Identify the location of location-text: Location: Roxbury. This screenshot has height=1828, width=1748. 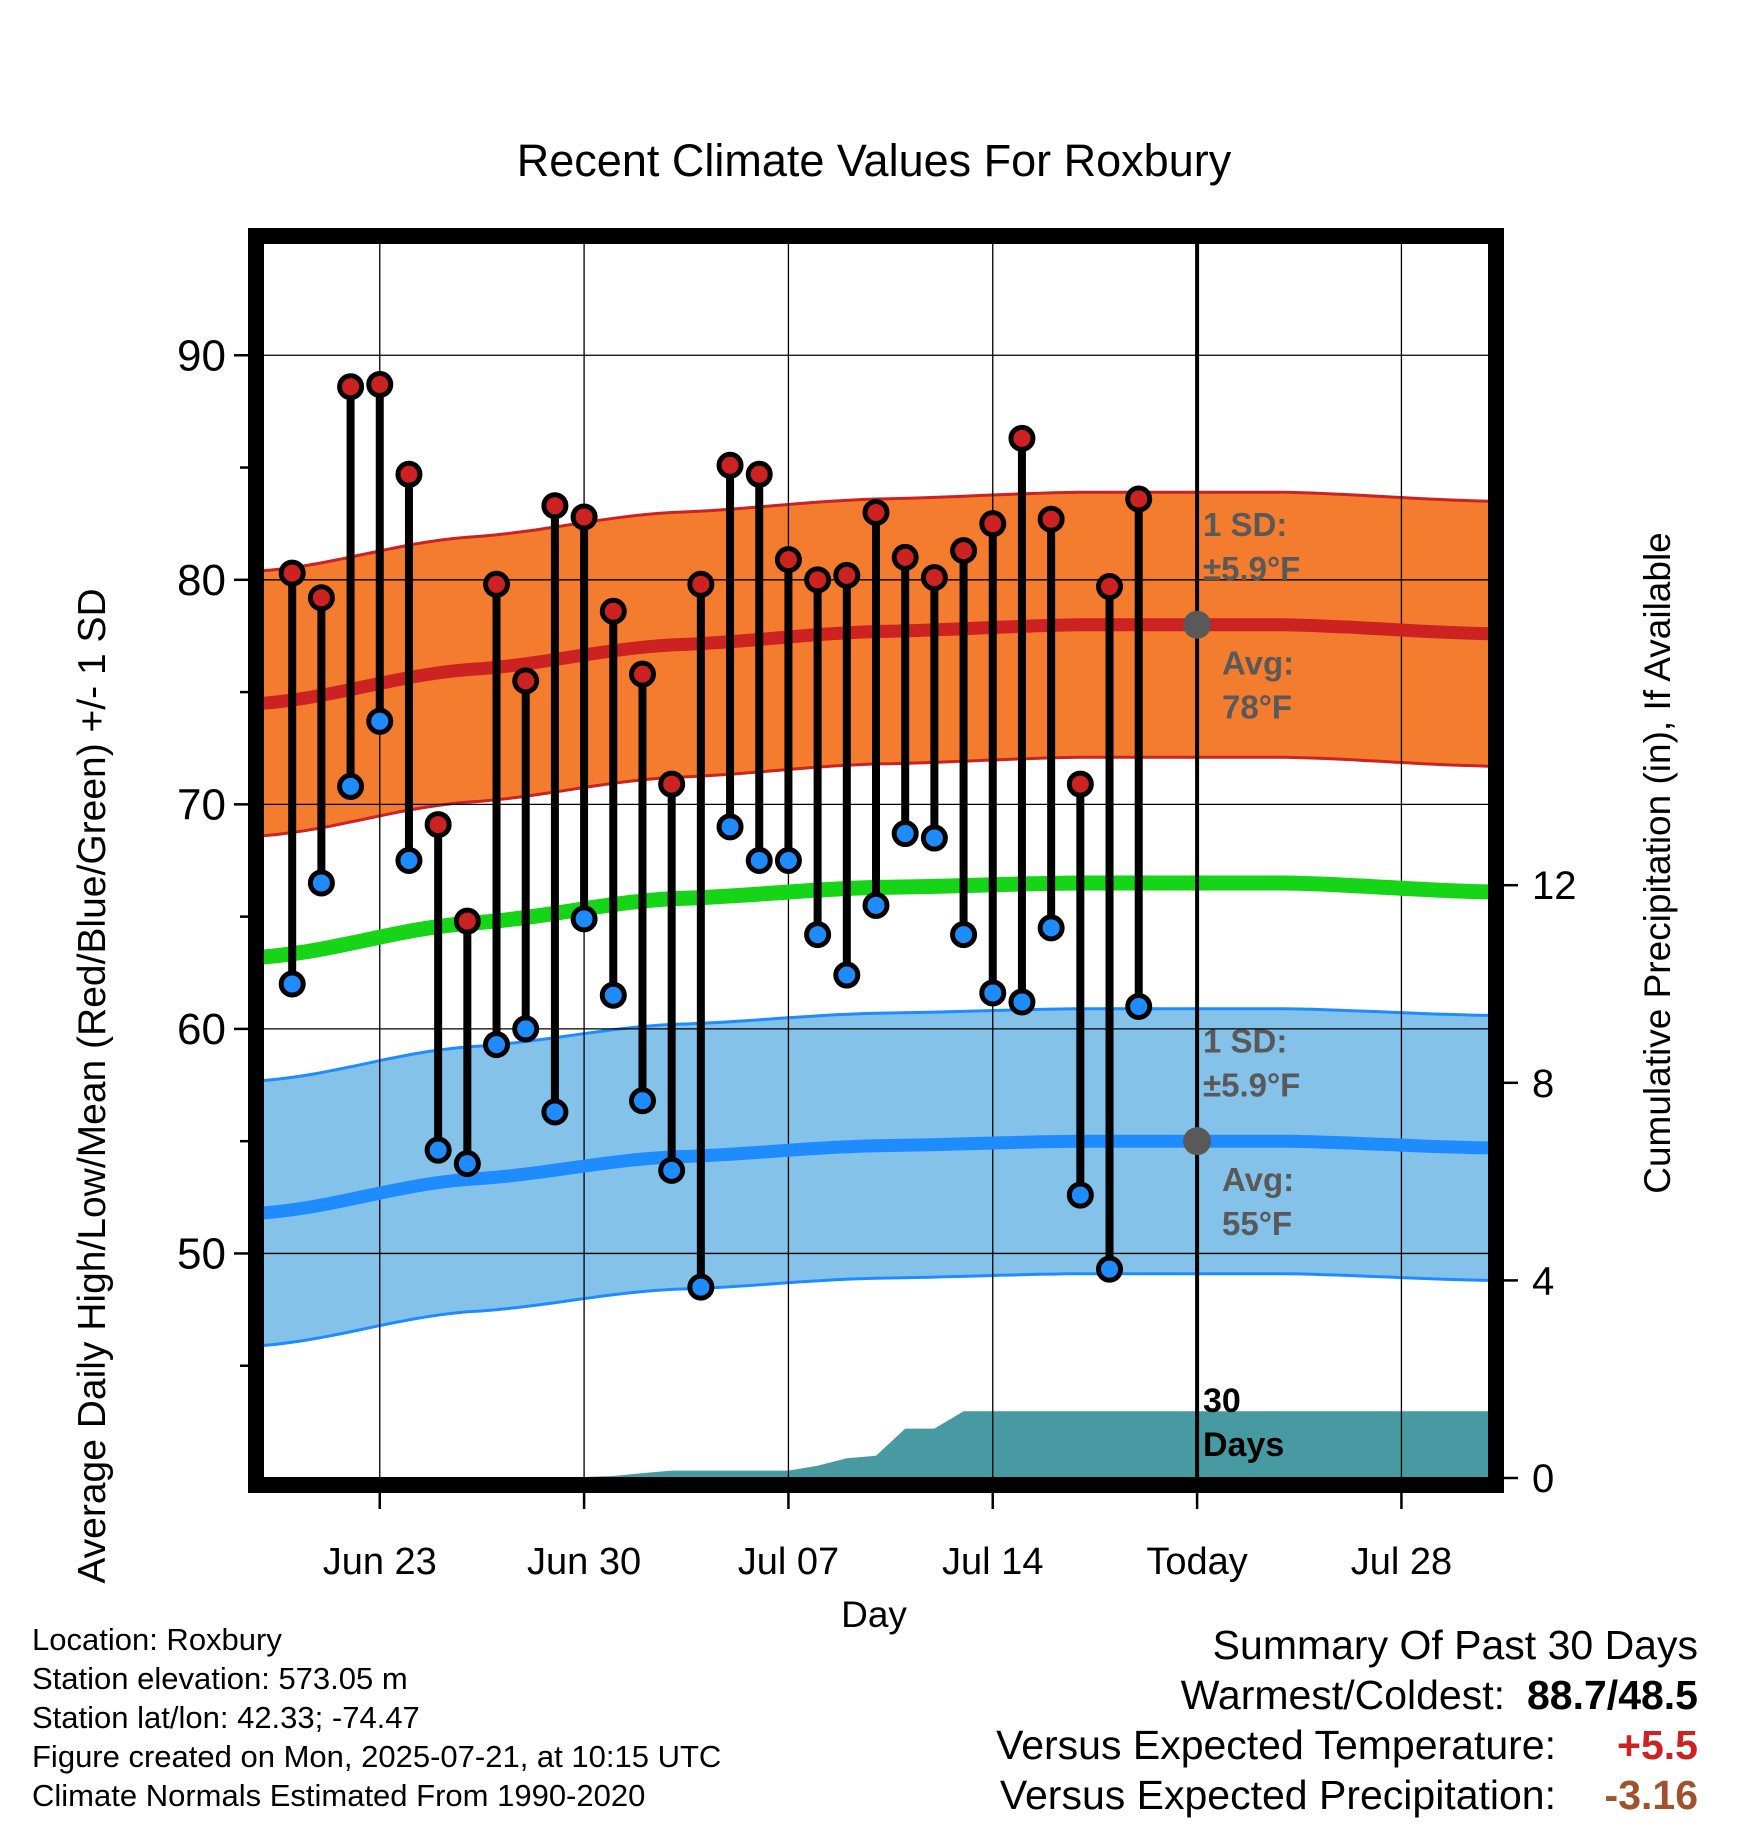
(157, 1639).